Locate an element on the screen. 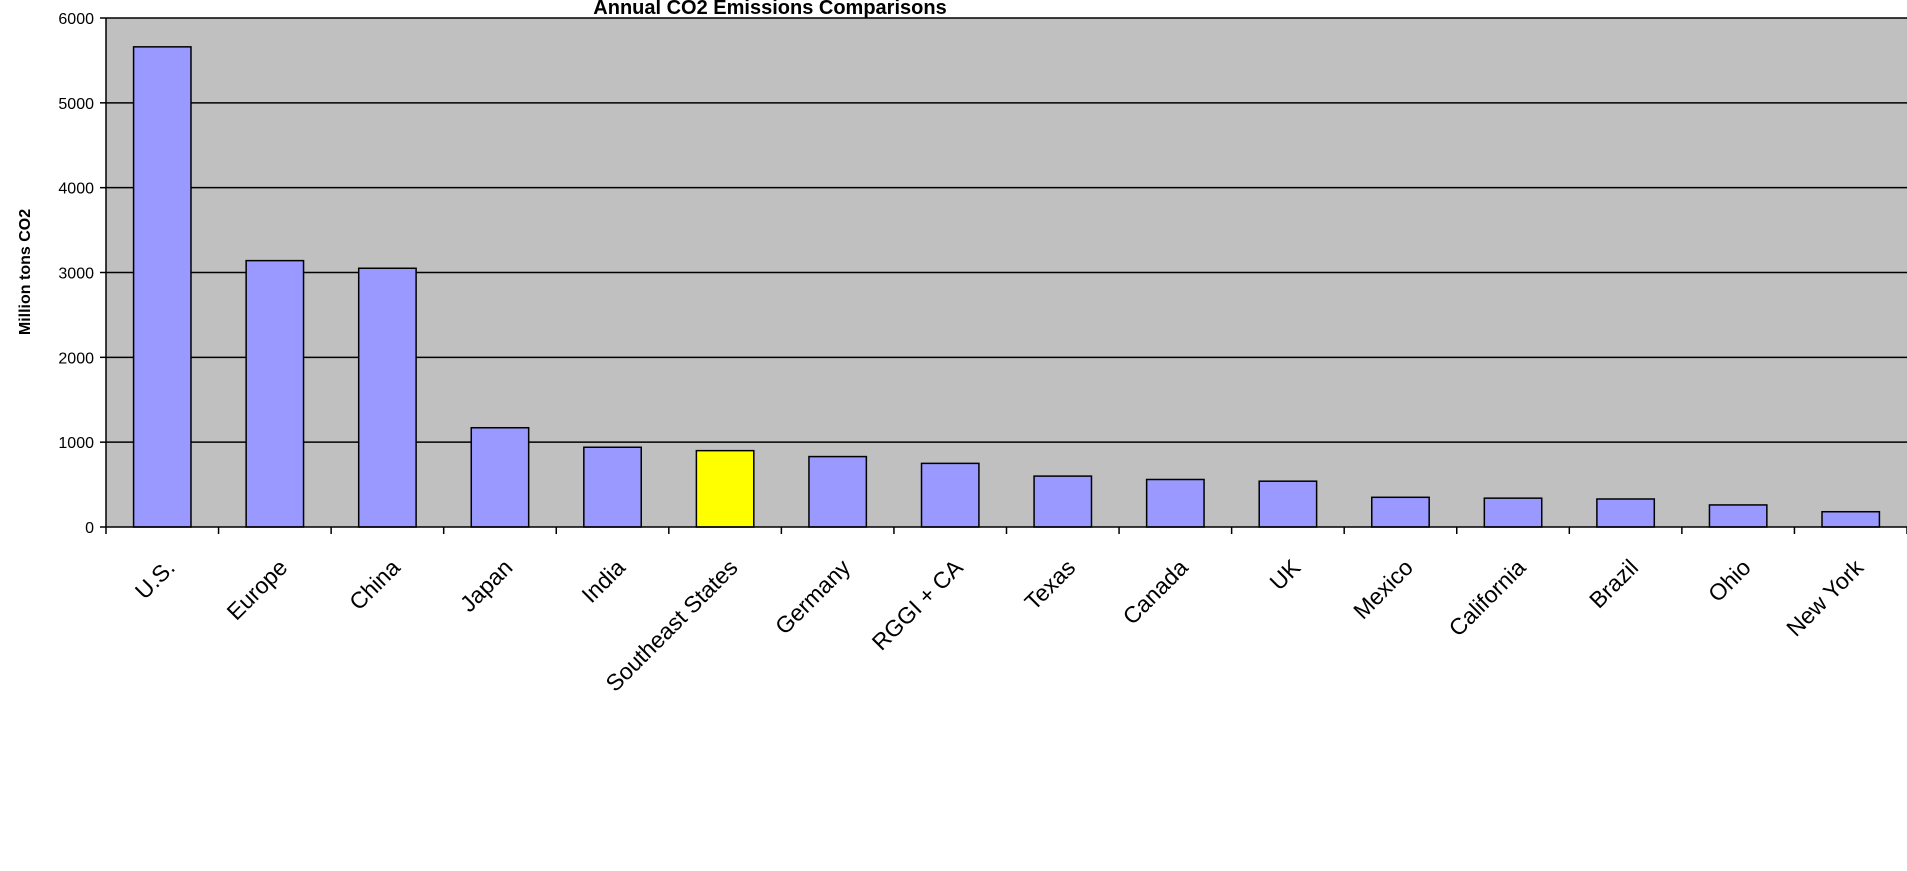 The width and height of the screenshot is (1907, 871). y-tick-label: 2000 is located at coordinates (76, 358).